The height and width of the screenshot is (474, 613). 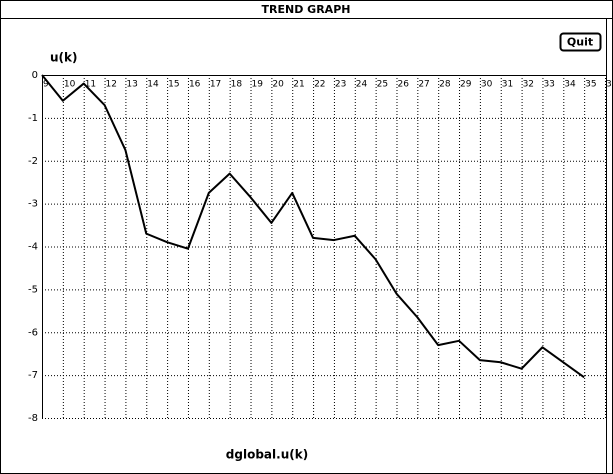 What do you see at coordinates (466, 85) in the screenshot?
I see `x-tick-label: 29` at bounding box center [466, 85].